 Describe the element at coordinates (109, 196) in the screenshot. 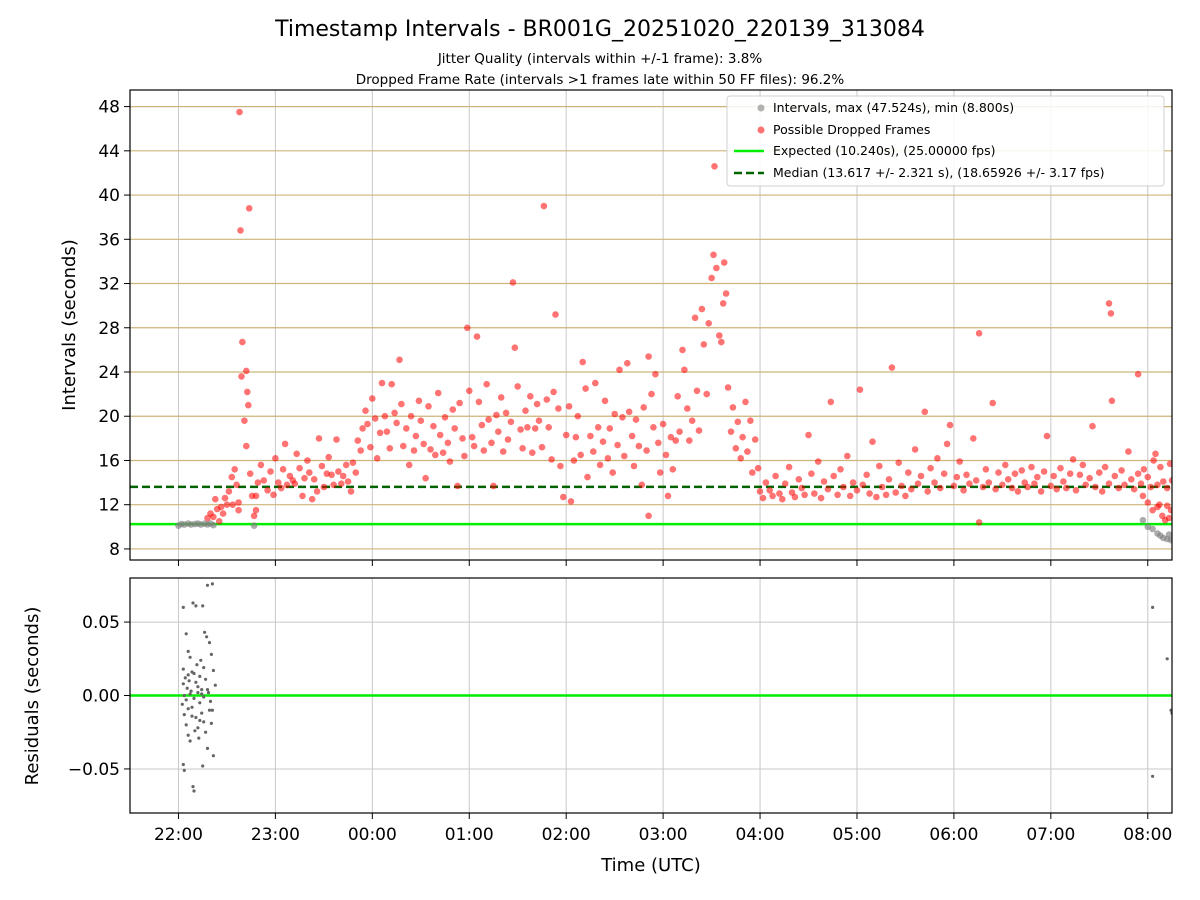

I see `top-ytick-label: 40` at that location.